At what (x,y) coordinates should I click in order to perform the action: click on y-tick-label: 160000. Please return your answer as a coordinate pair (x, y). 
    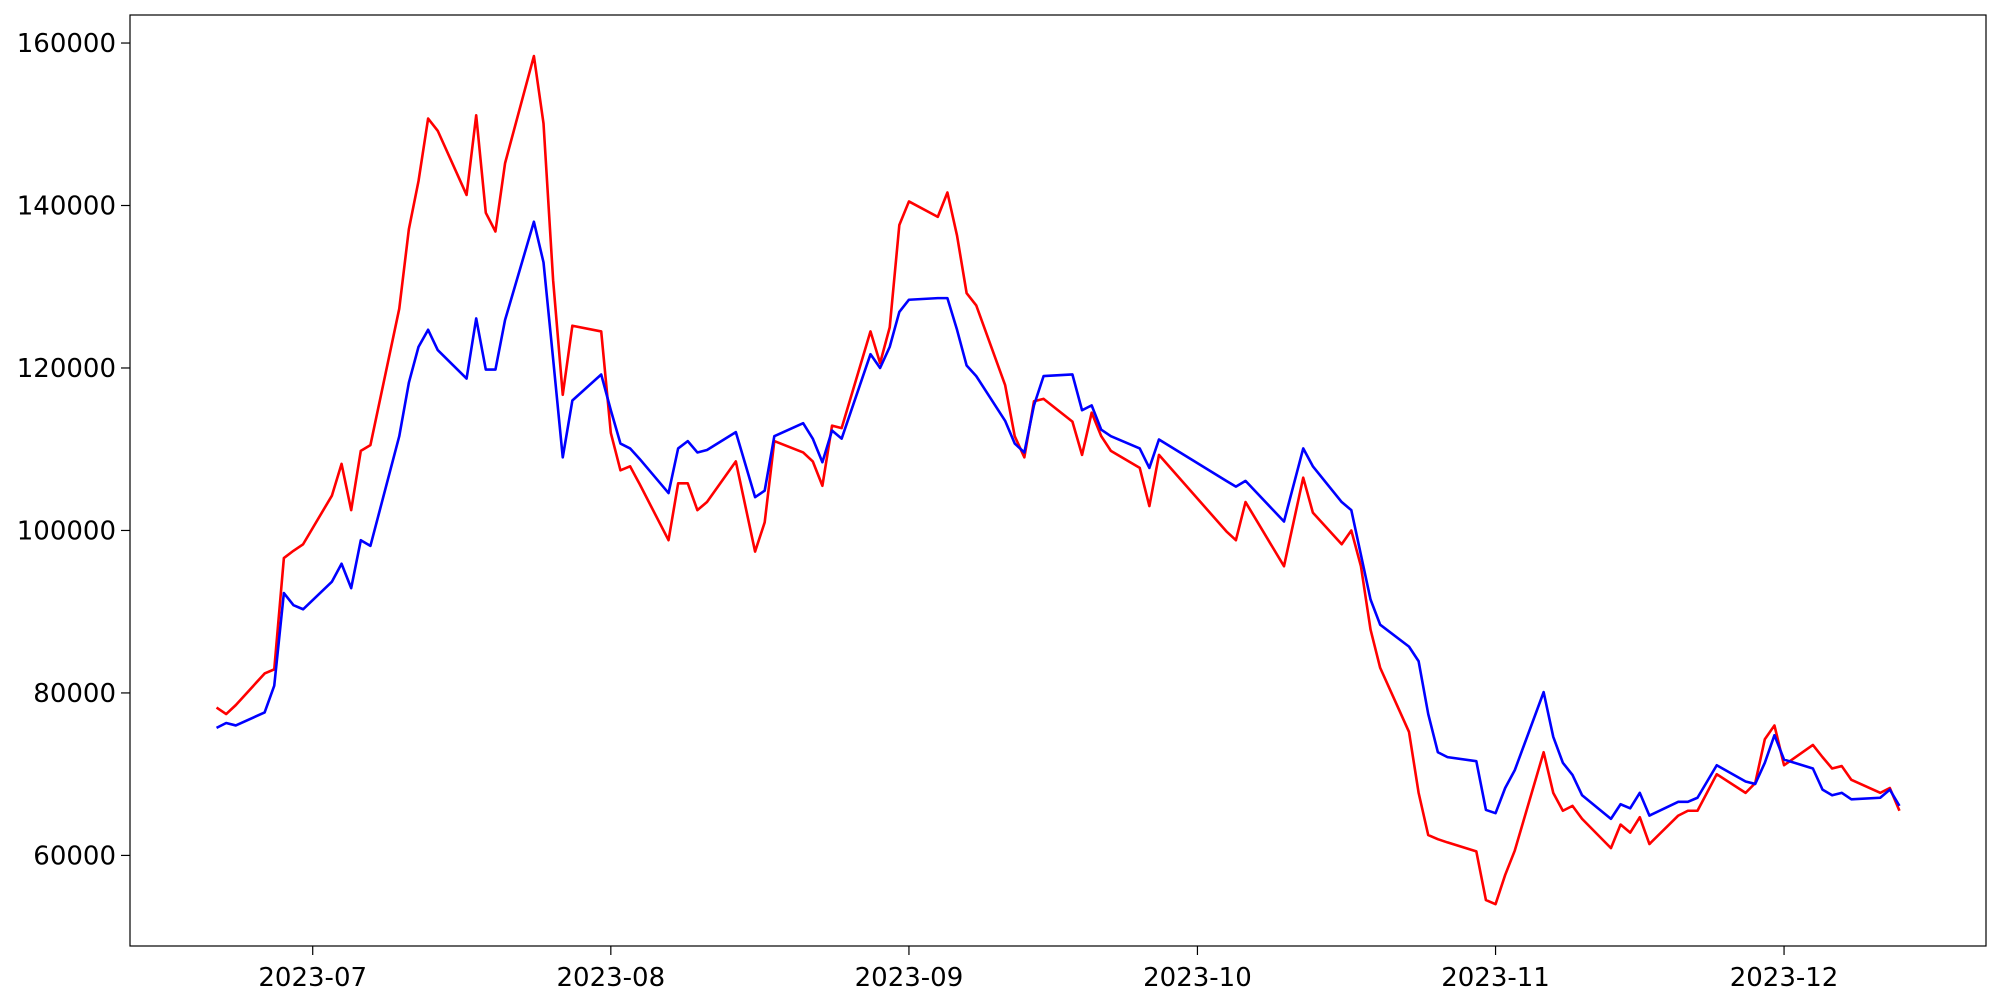
    Looking at the image, I should click on (66, 44).